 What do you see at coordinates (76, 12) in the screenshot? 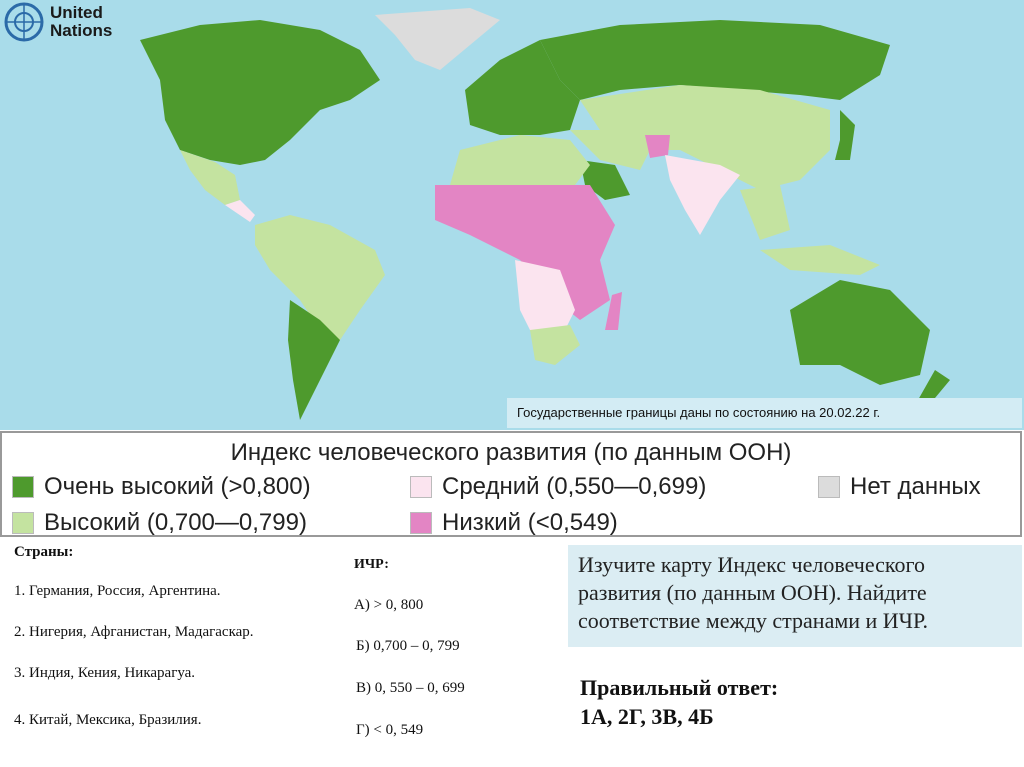
I see `logo-line1: United` at bounding box center [76, 12].